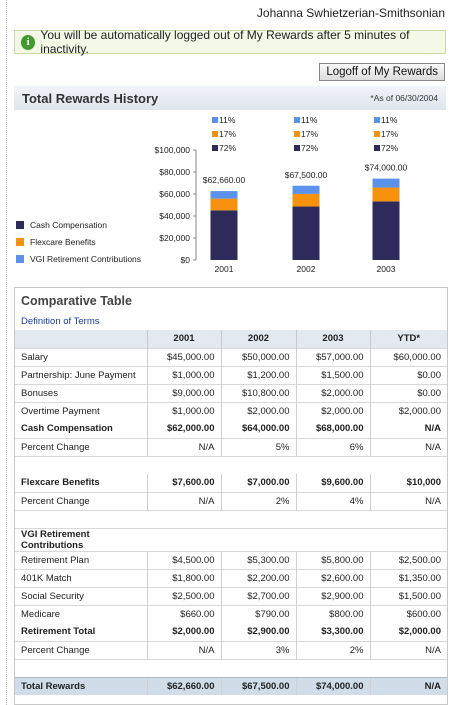 Image resolution: width=457 pixels, height=705 pixels. I want to click on bar-segment-flexcare-benefits, so click(386, 194).